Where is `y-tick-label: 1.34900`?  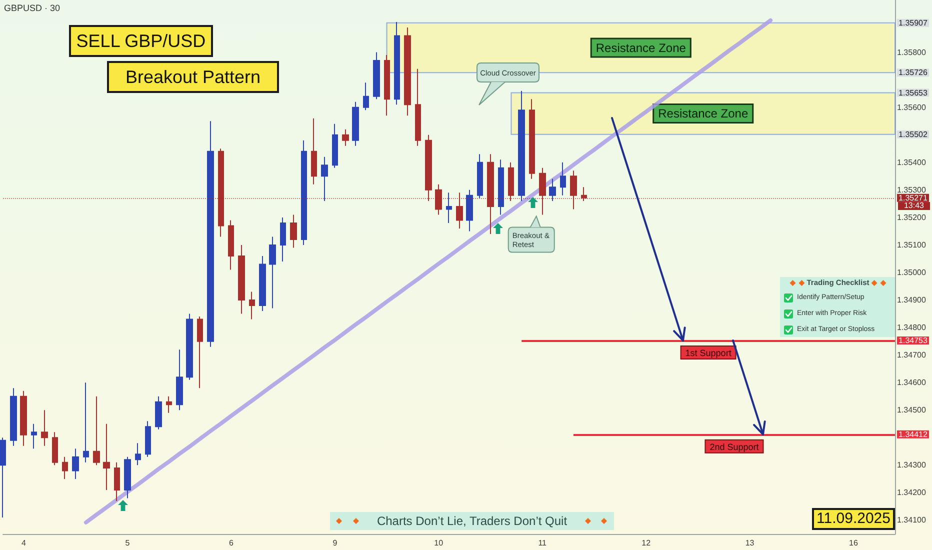 y-tick-label: 1.34900 is located at coordinates (911, 300).